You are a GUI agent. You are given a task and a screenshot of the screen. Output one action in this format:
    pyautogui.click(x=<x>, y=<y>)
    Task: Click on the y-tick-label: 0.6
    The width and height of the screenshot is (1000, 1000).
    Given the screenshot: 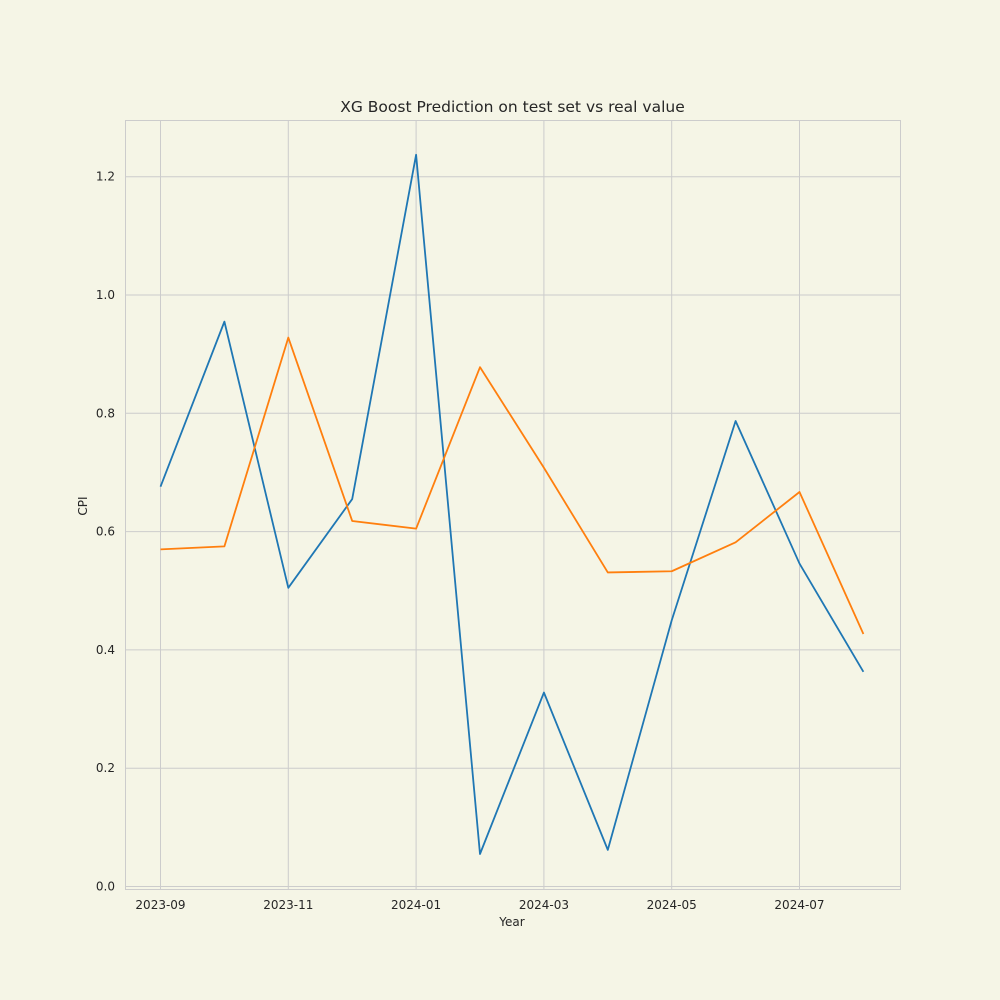 What is the action you would take?
    pyautogui.click(x=105, y=532)
    